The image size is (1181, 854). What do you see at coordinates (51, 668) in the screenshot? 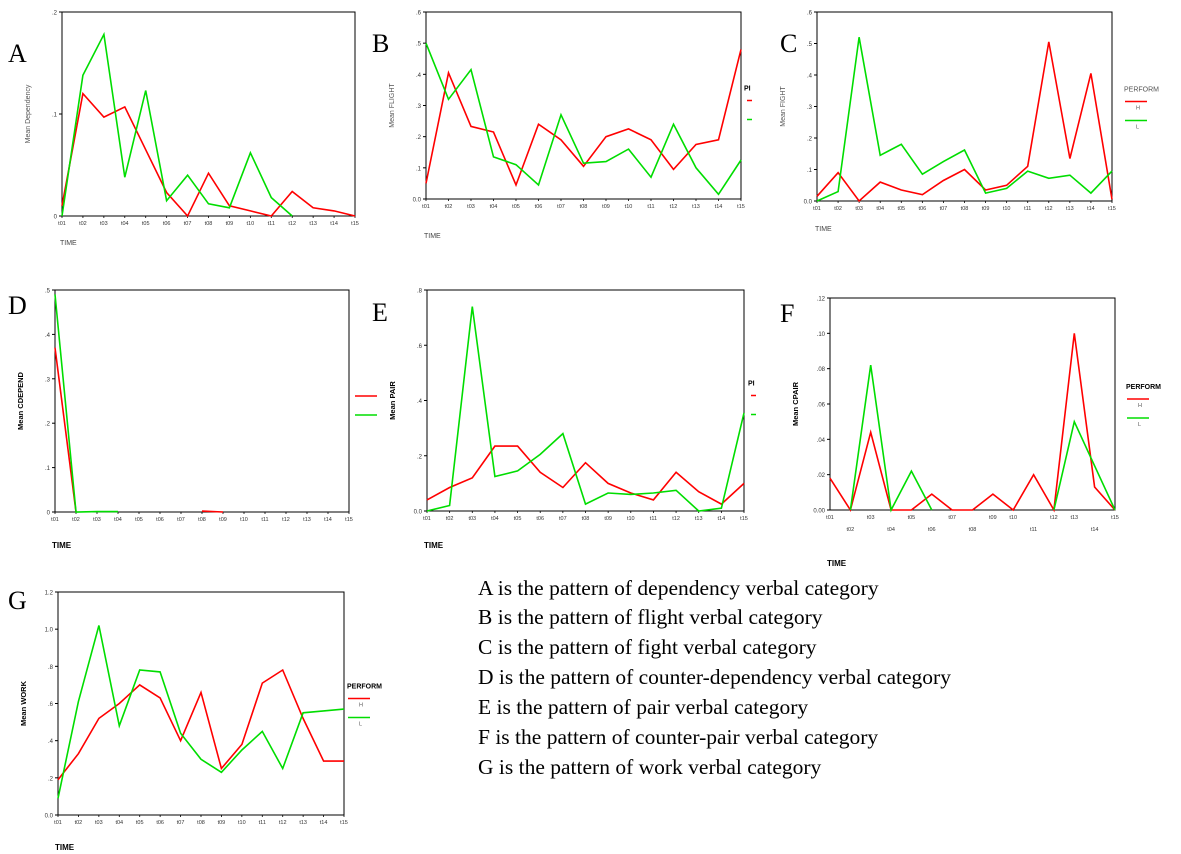
I see `y-tick-label: .8` at bounding box center [51, 668].